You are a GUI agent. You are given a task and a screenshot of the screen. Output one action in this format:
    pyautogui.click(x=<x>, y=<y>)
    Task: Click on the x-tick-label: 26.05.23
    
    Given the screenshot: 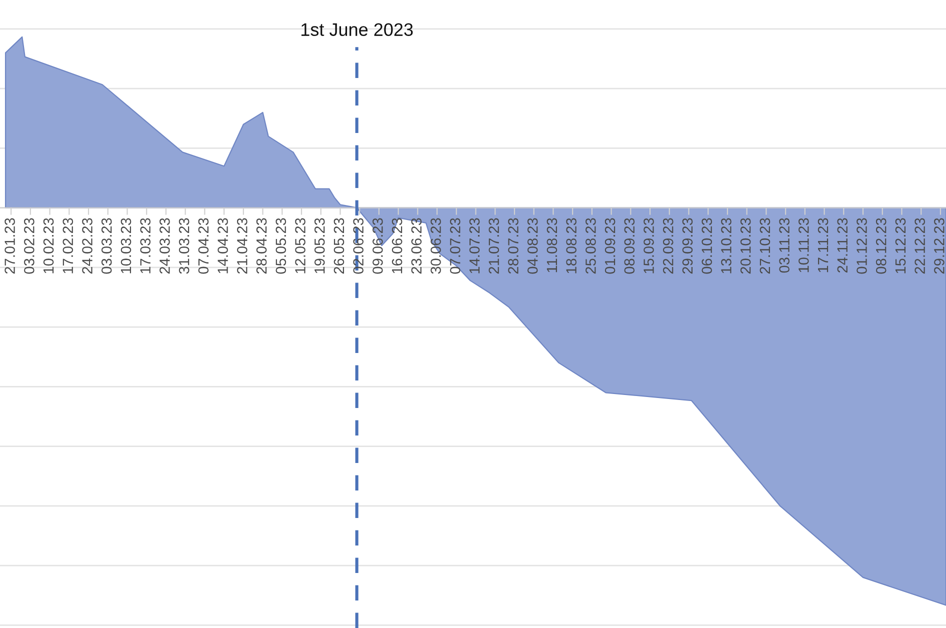 What is the action you would take?
    pyautogui.click(x=339, y=246)
    